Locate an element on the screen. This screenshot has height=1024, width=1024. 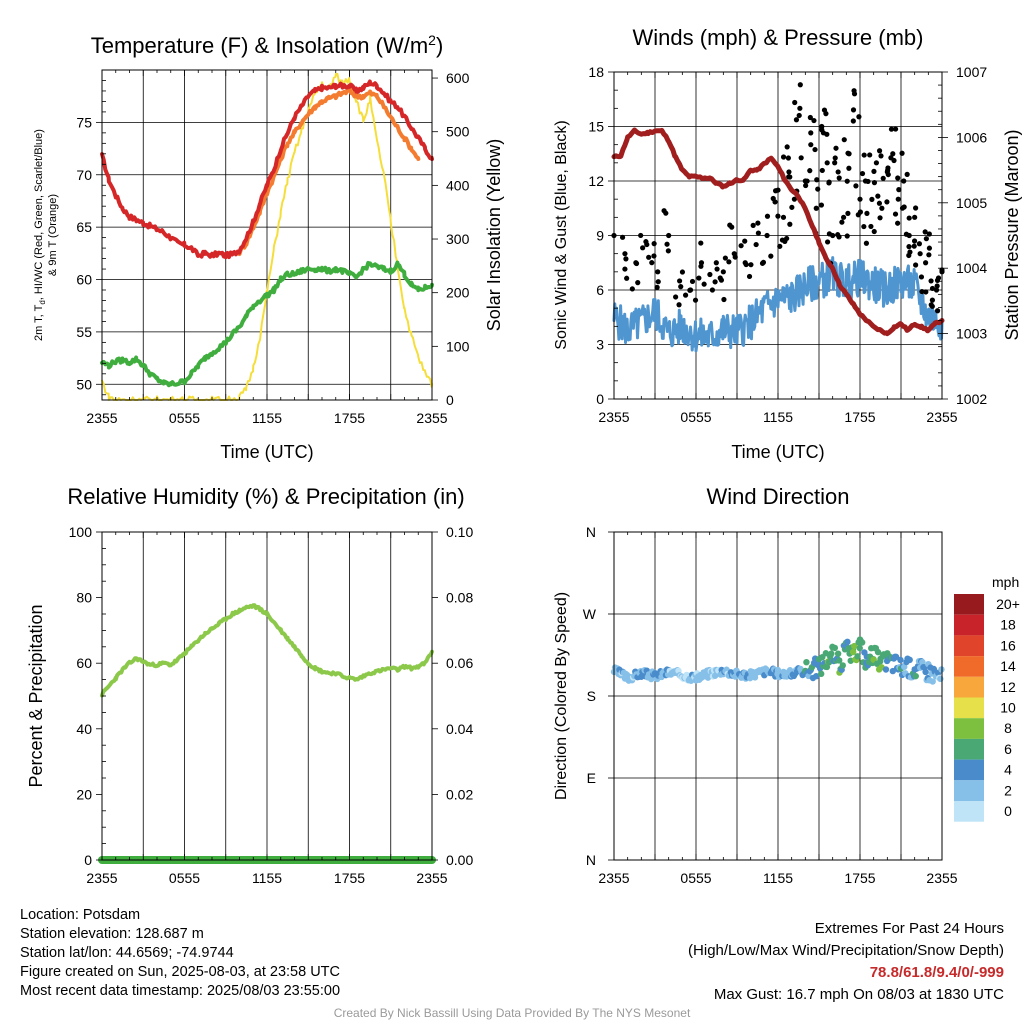
precipitation-rtick-label: 0.02 is located at coordinates (459, 794).